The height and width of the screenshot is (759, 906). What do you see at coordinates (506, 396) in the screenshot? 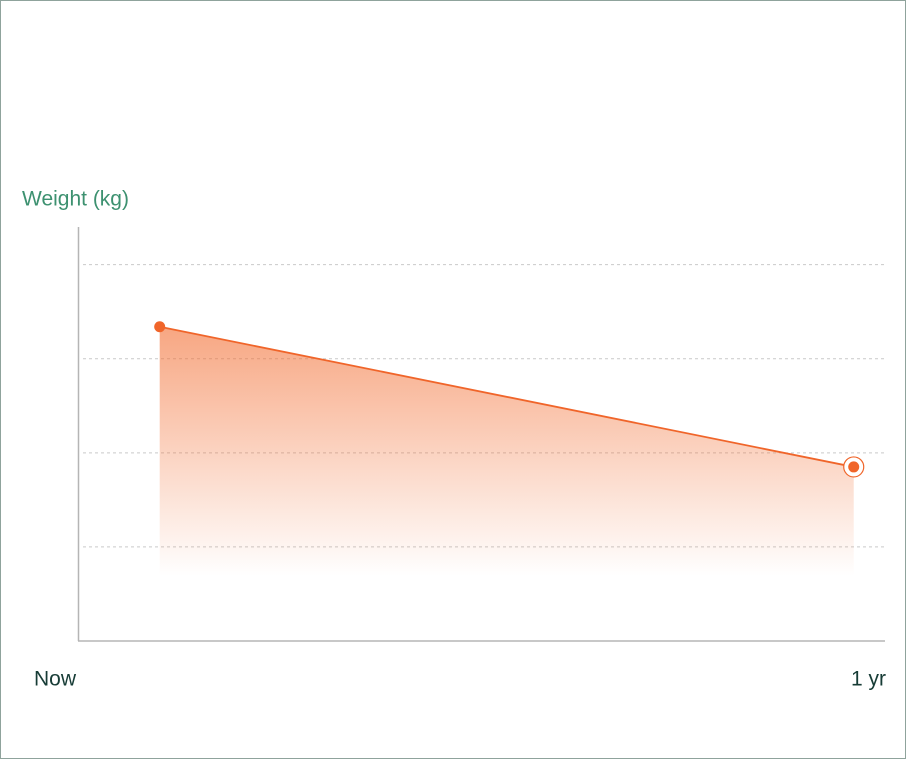
I see `line` at bounding box center [506, 396].